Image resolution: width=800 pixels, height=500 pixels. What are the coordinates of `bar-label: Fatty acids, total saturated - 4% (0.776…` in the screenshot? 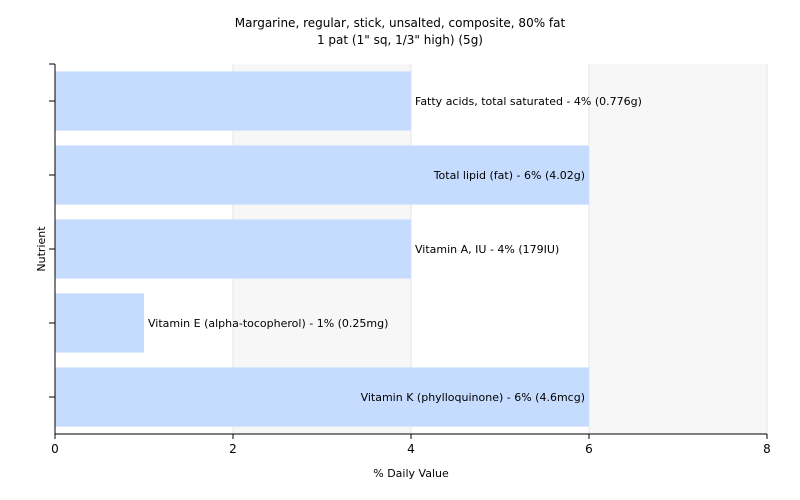 It's located at (528, 101).